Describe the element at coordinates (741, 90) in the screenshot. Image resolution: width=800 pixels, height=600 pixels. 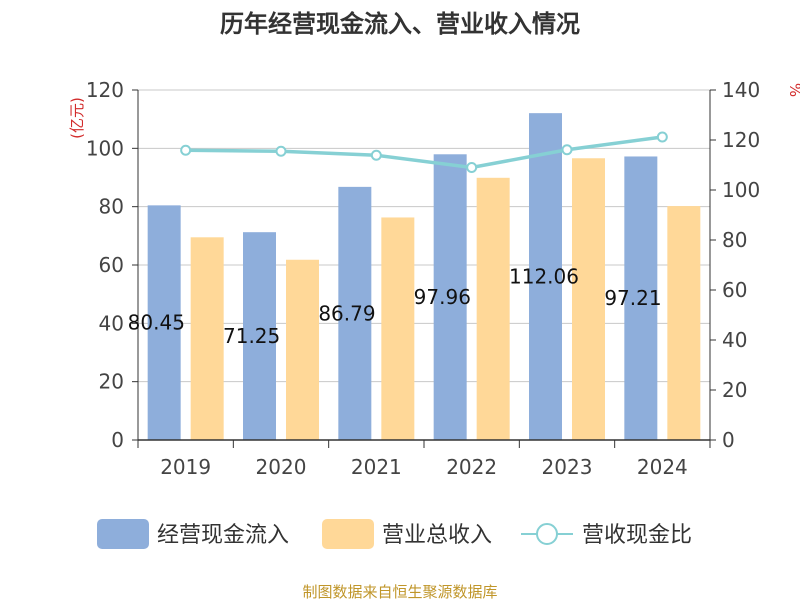
I see `y-right-tick-label: 140` at that location.